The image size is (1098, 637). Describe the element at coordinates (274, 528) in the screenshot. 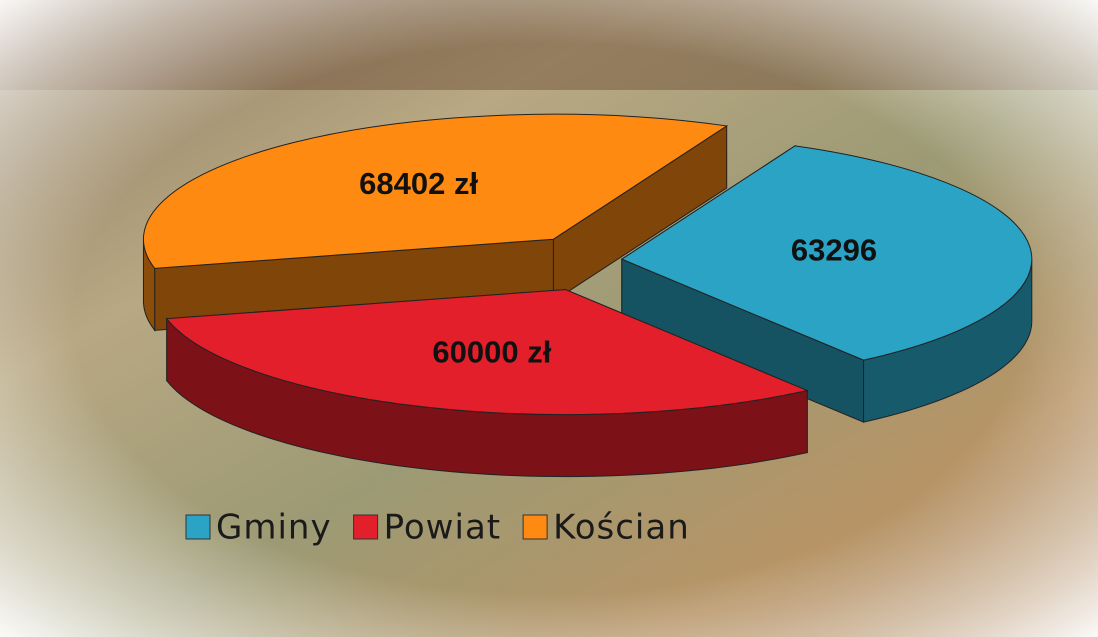

I see `legend-label: Gminy` at that location.